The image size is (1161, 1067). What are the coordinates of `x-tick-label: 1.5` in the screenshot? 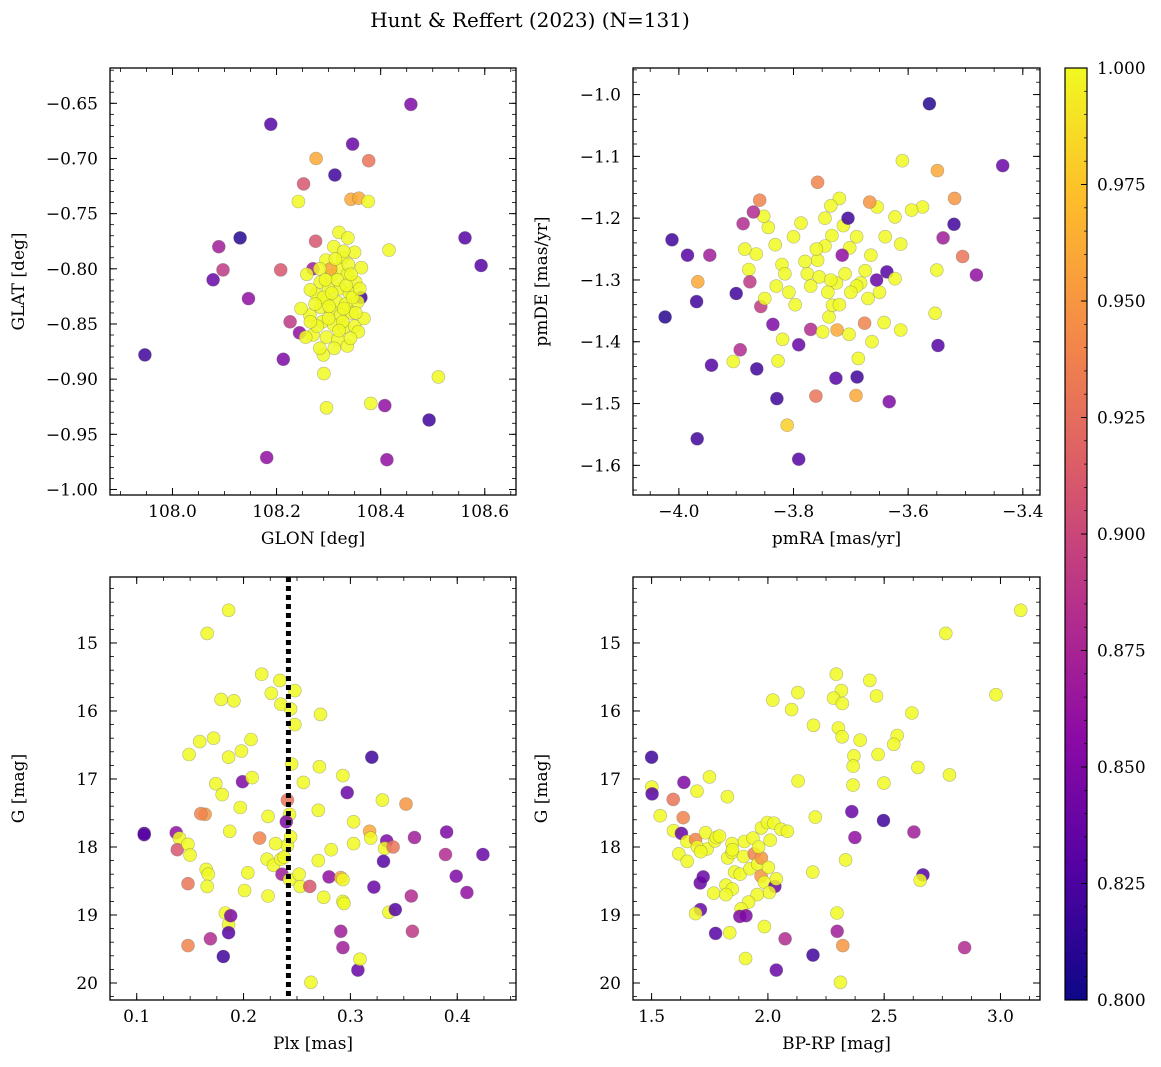 It's located at (651, 1017).